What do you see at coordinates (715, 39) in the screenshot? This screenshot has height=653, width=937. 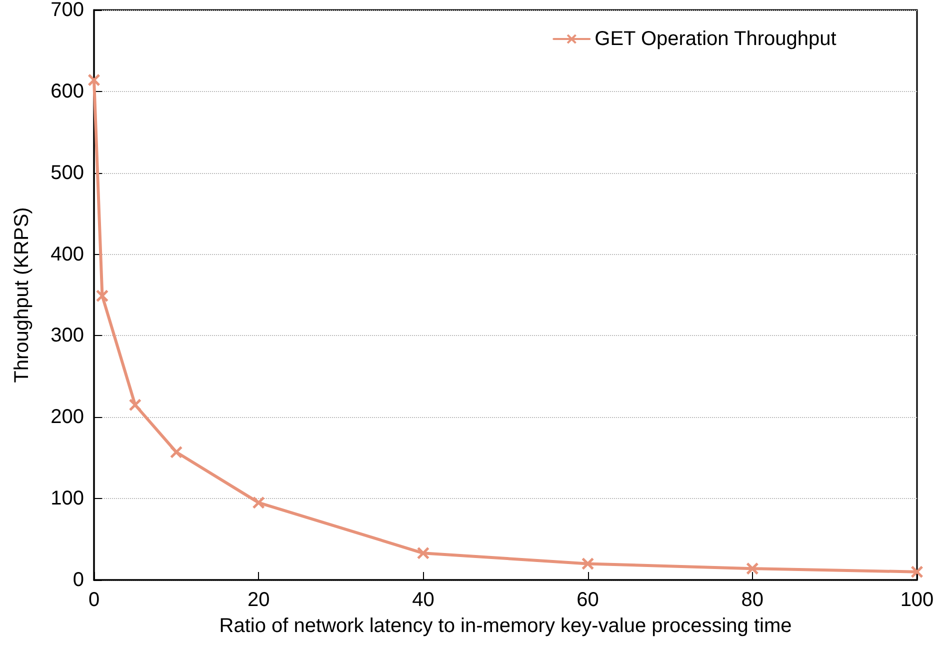 I see `legend-label: GET Operation Throughput` at bounding box center [715, 39].